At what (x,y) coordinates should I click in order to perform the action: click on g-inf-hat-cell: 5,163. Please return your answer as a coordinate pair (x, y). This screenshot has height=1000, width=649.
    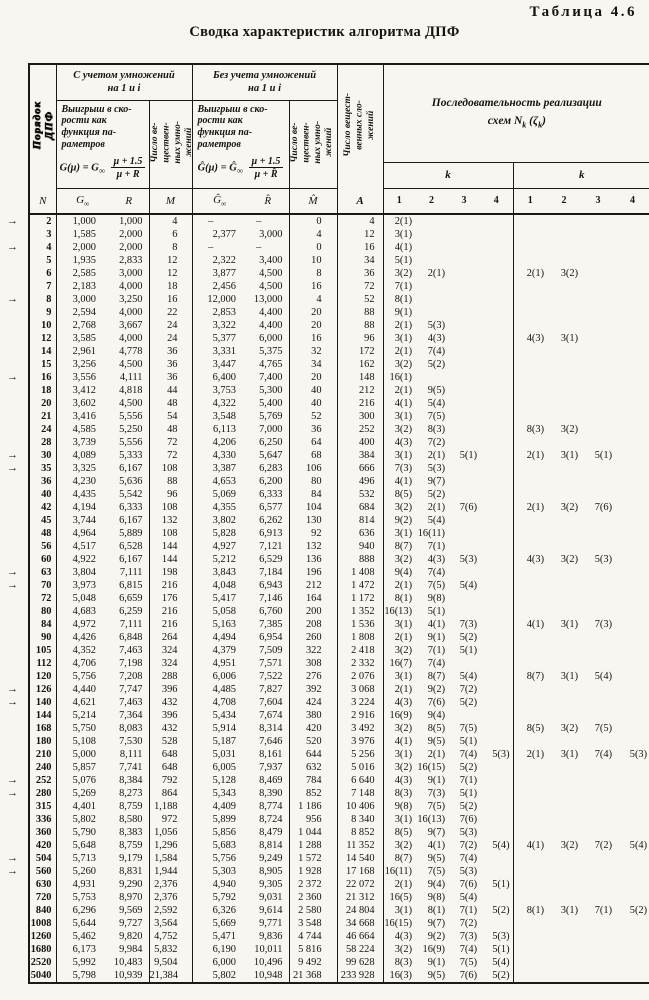
    Looking at the image, I should click on (224, 624).